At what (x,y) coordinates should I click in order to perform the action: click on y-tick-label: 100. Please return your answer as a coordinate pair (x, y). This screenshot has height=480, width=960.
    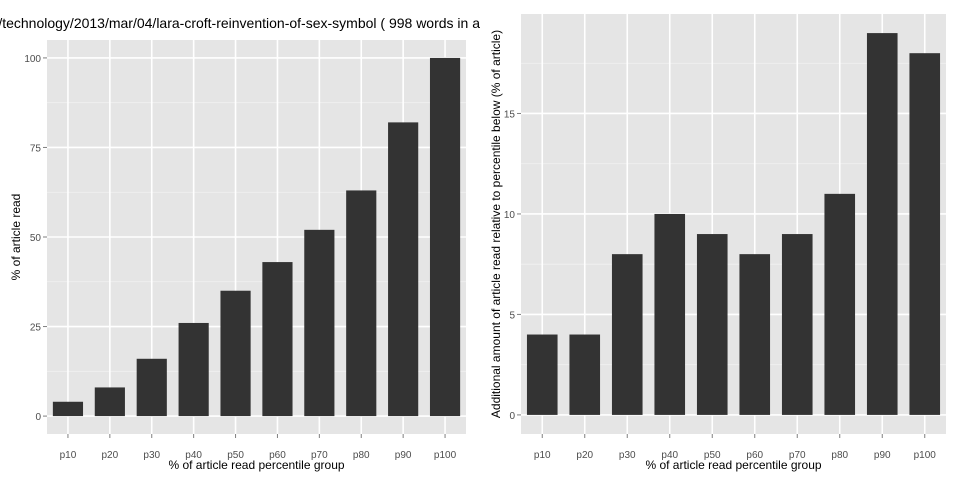
    Looking at the image, I should click on (32, 59).